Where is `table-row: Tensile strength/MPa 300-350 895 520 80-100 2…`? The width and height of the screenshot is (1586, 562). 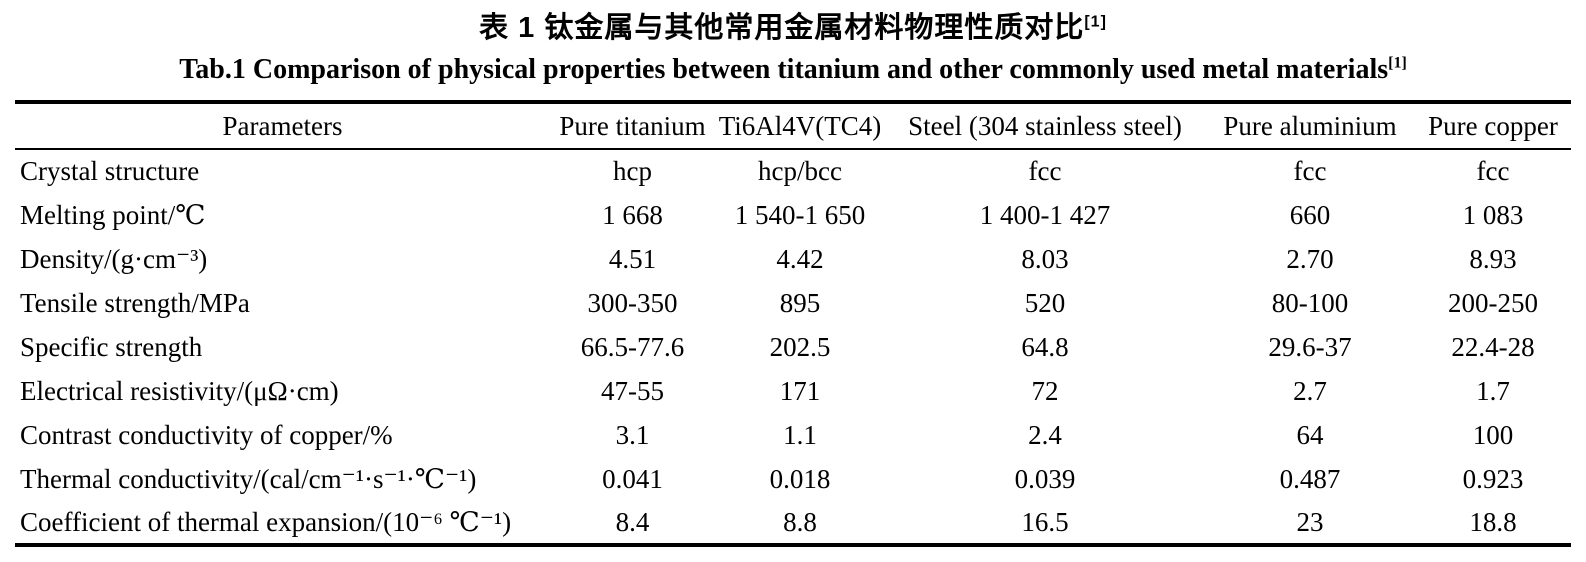 table-row: Tensile strength/MPa 300-350 895 520 80-100 2… is located at coordinates (793, 303).